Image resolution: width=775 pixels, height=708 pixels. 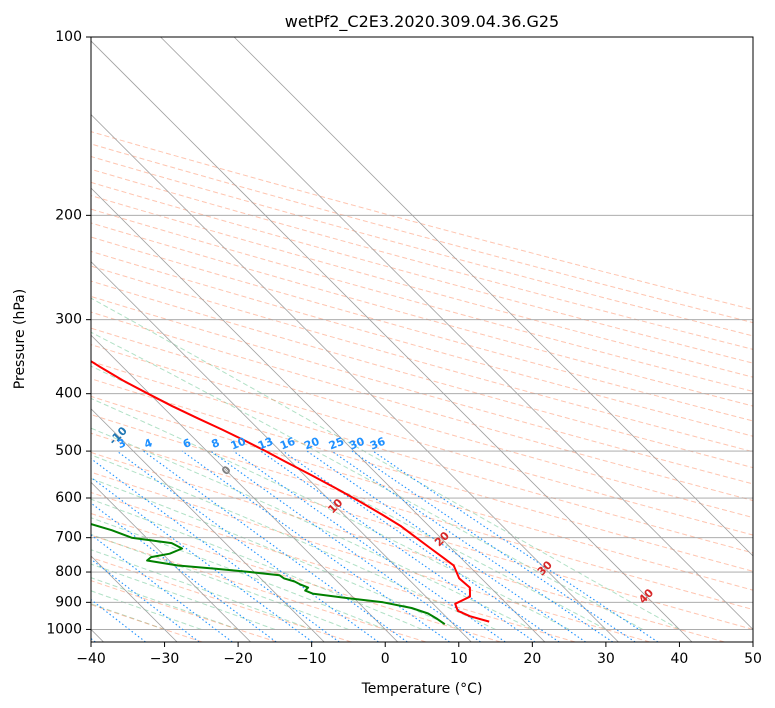 What do you see at coordinates (68, 320) in the screenshot?
I see `y-tick-label: 300` at bounding box center [68, 320].